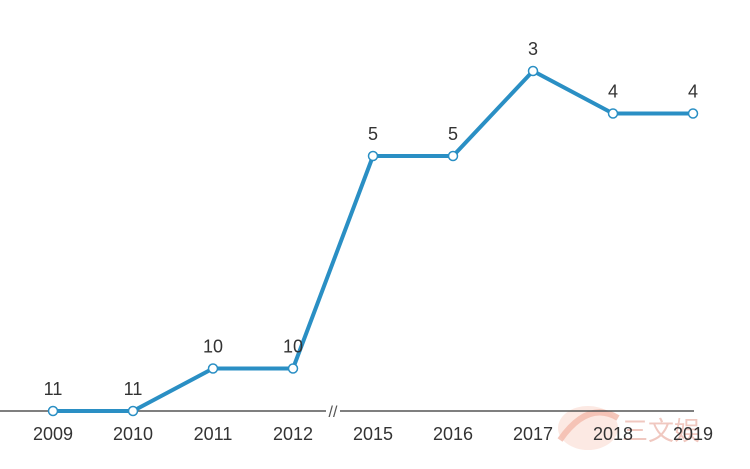 The width and height of the screenshot is (750, 469). Describe the element at coordinates (133, 434) in the screenshot. I see `x-tick-label: 2010` at that location.